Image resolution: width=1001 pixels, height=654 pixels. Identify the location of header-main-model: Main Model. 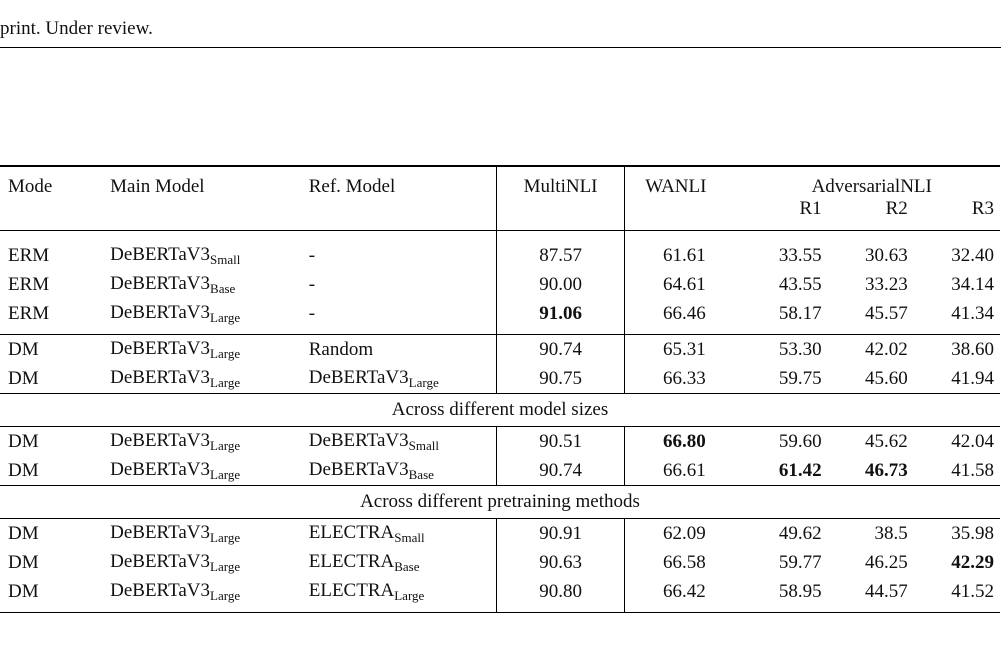
(209, 181).